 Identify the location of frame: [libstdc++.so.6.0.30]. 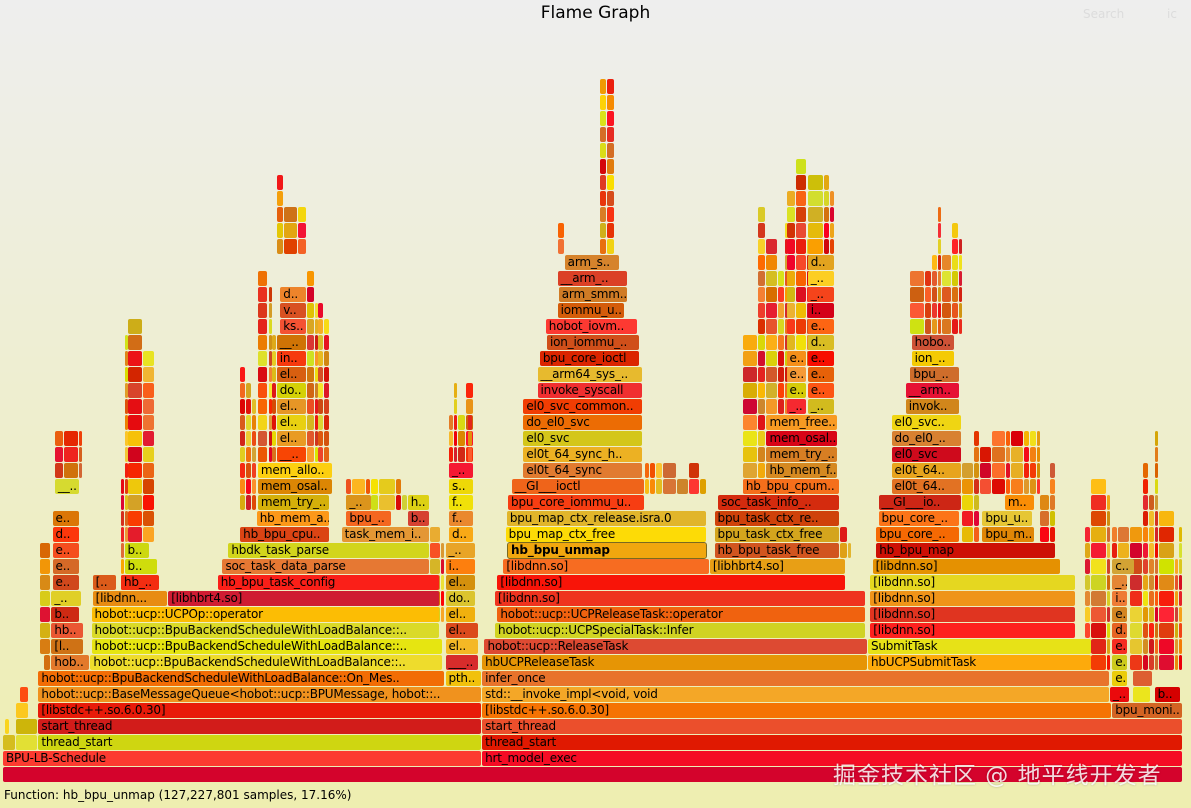
(260, 710).